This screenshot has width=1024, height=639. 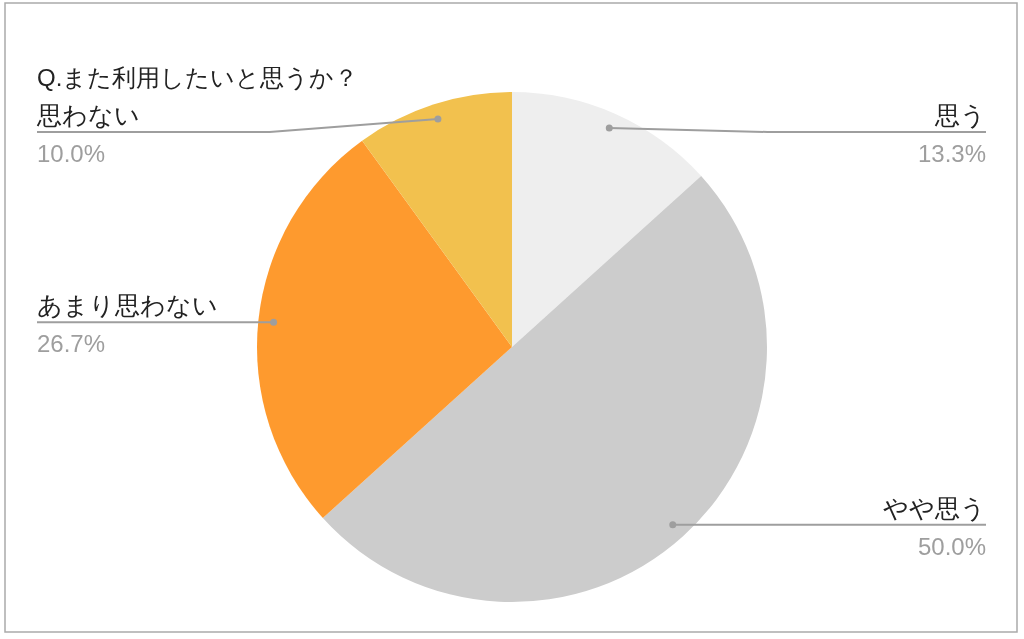 I want to click on slice-label: やや思う, so click(x=934, y=507).